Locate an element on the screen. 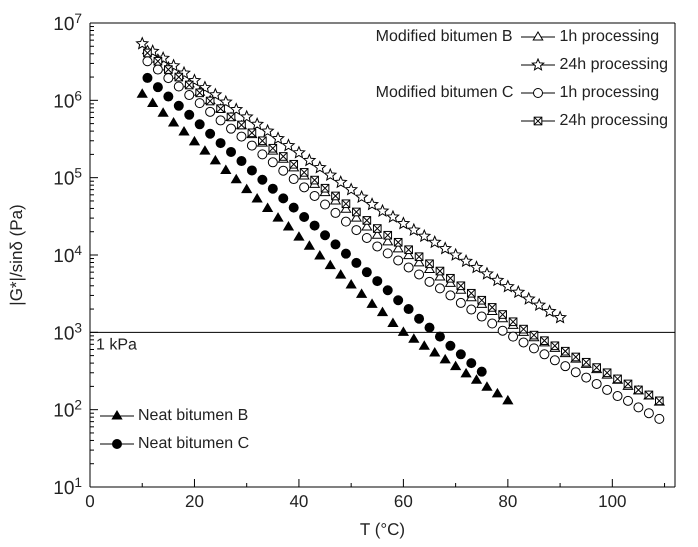 The width and height of the screenshot is (698, 547). x-axis-title: T (°C) is located at coordinates (383, 529).